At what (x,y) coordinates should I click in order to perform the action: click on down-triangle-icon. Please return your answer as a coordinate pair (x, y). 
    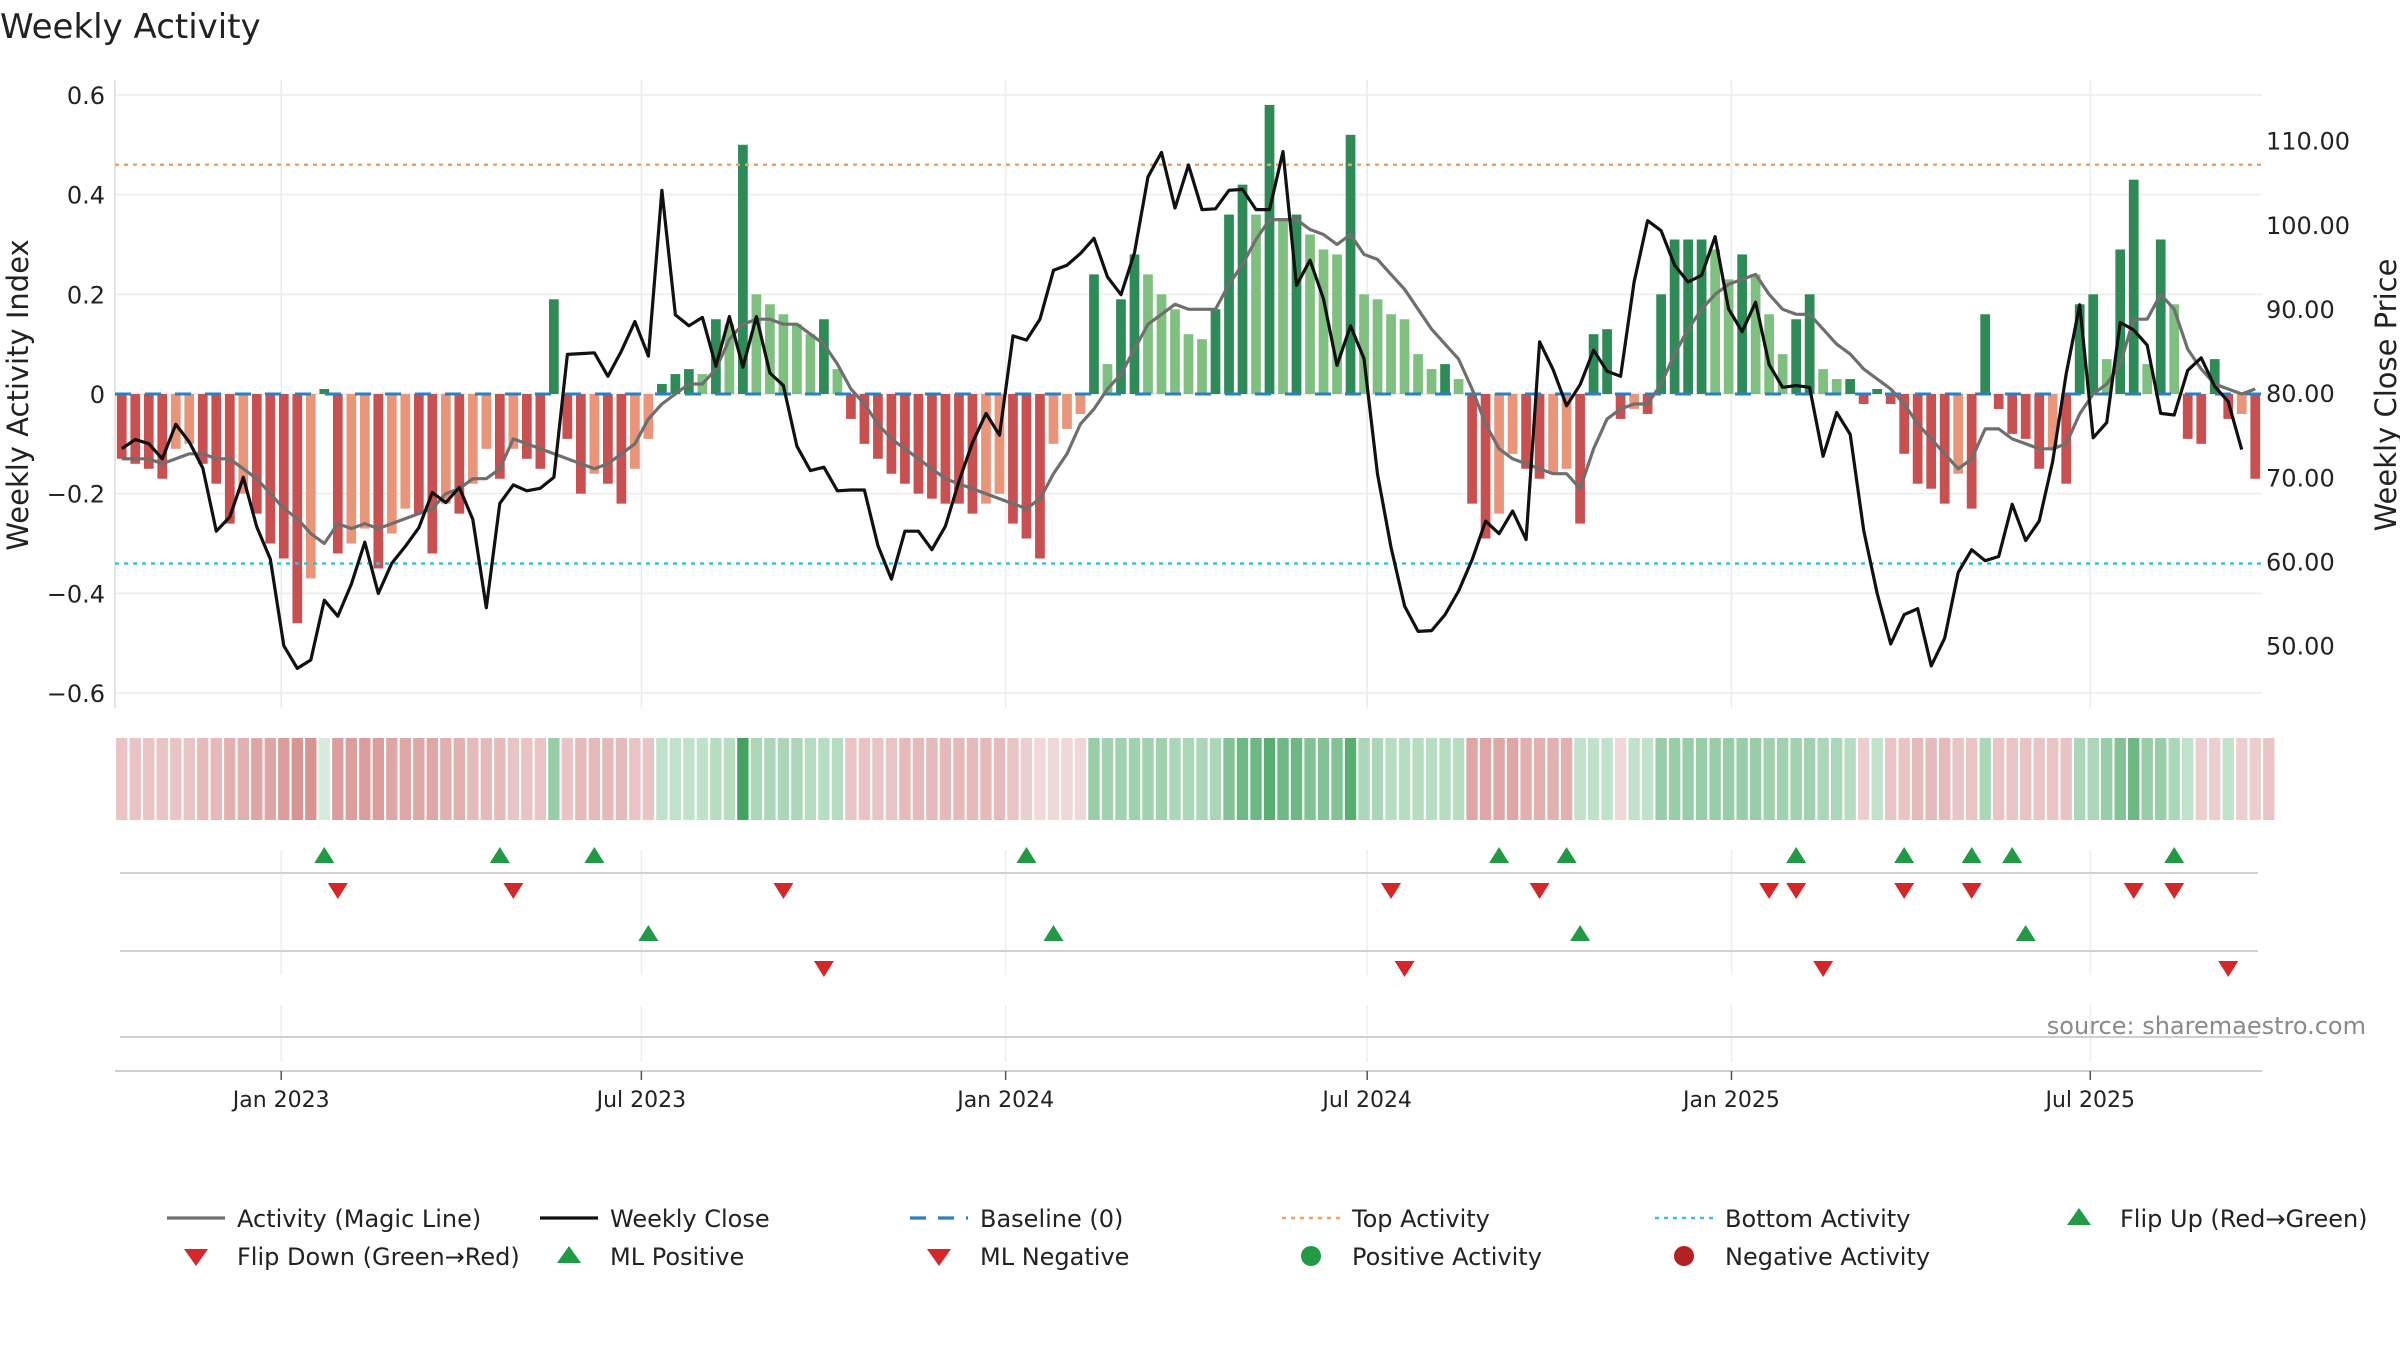
    Looking at the image, I should click on (2228, 969).